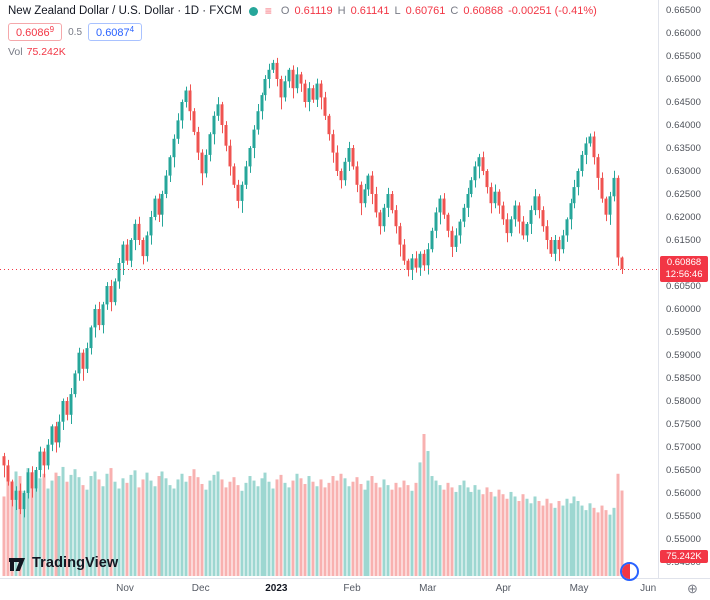  Describe the element at coordinates (125, 588) in the screenshot. I see `time-axis-label: Nov` at that location.